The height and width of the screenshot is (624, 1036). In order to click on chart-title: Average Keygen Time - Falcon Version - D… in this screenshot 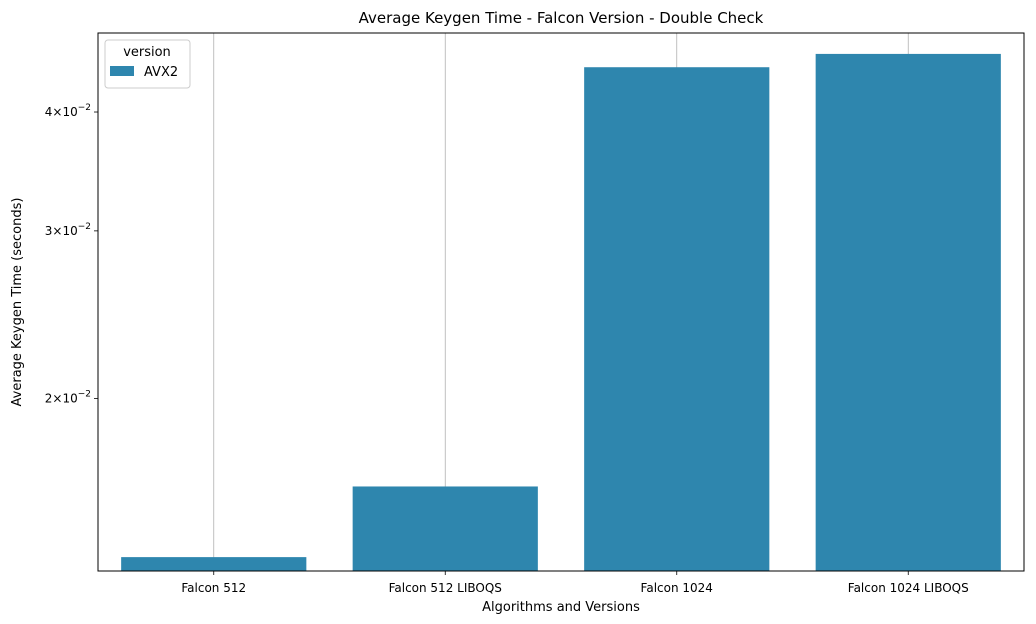, I will do `click(561, 18)`.